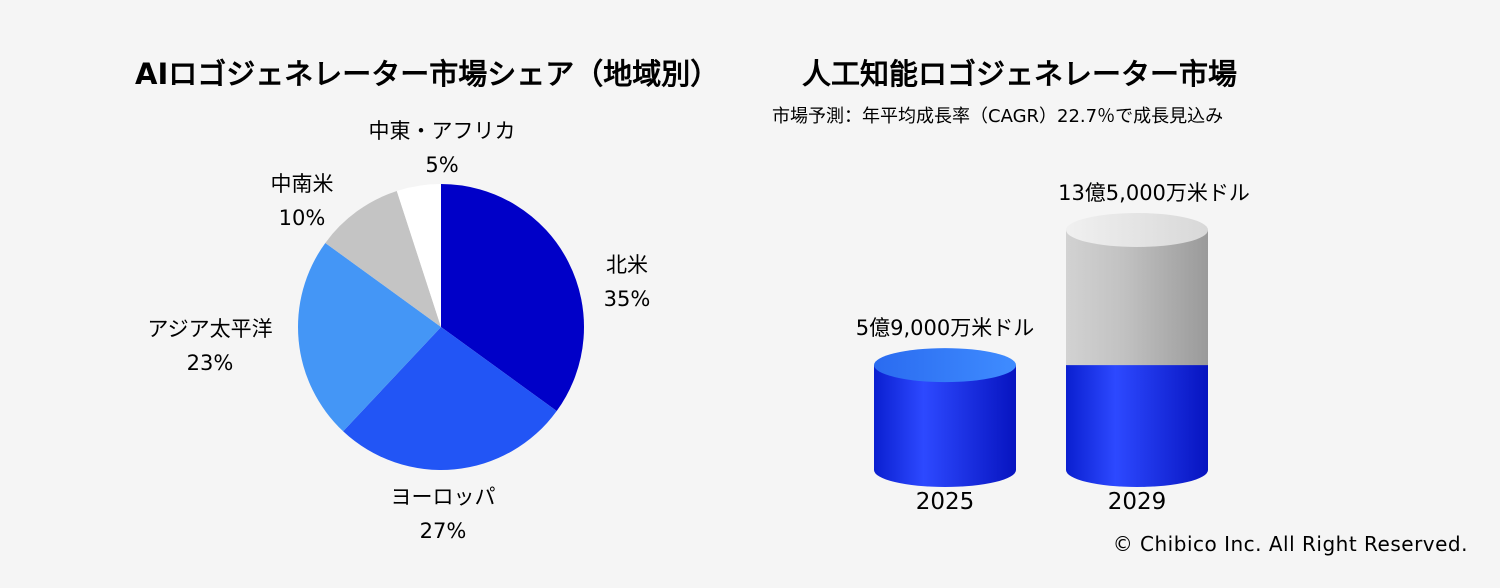  I want to click on copyright-notice: © Chibico Inc. All Right Reserved., so click(1290, 544).